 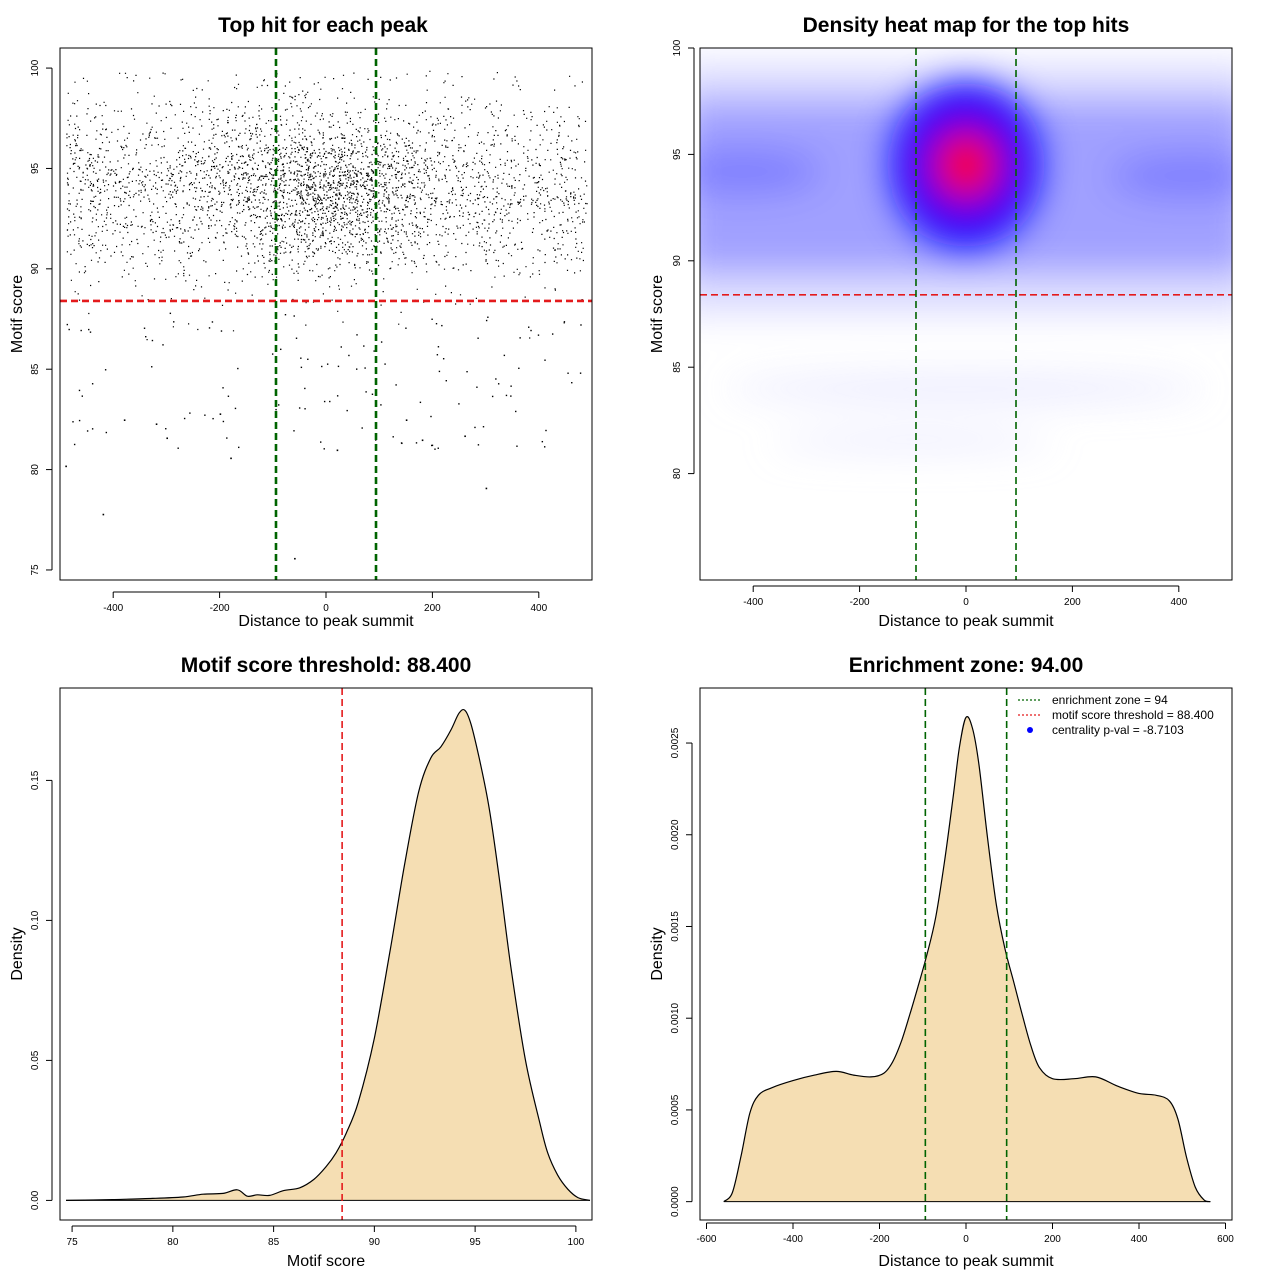 I want to click on scatter-y-tick-label: 85, so click(x=35, y=369).